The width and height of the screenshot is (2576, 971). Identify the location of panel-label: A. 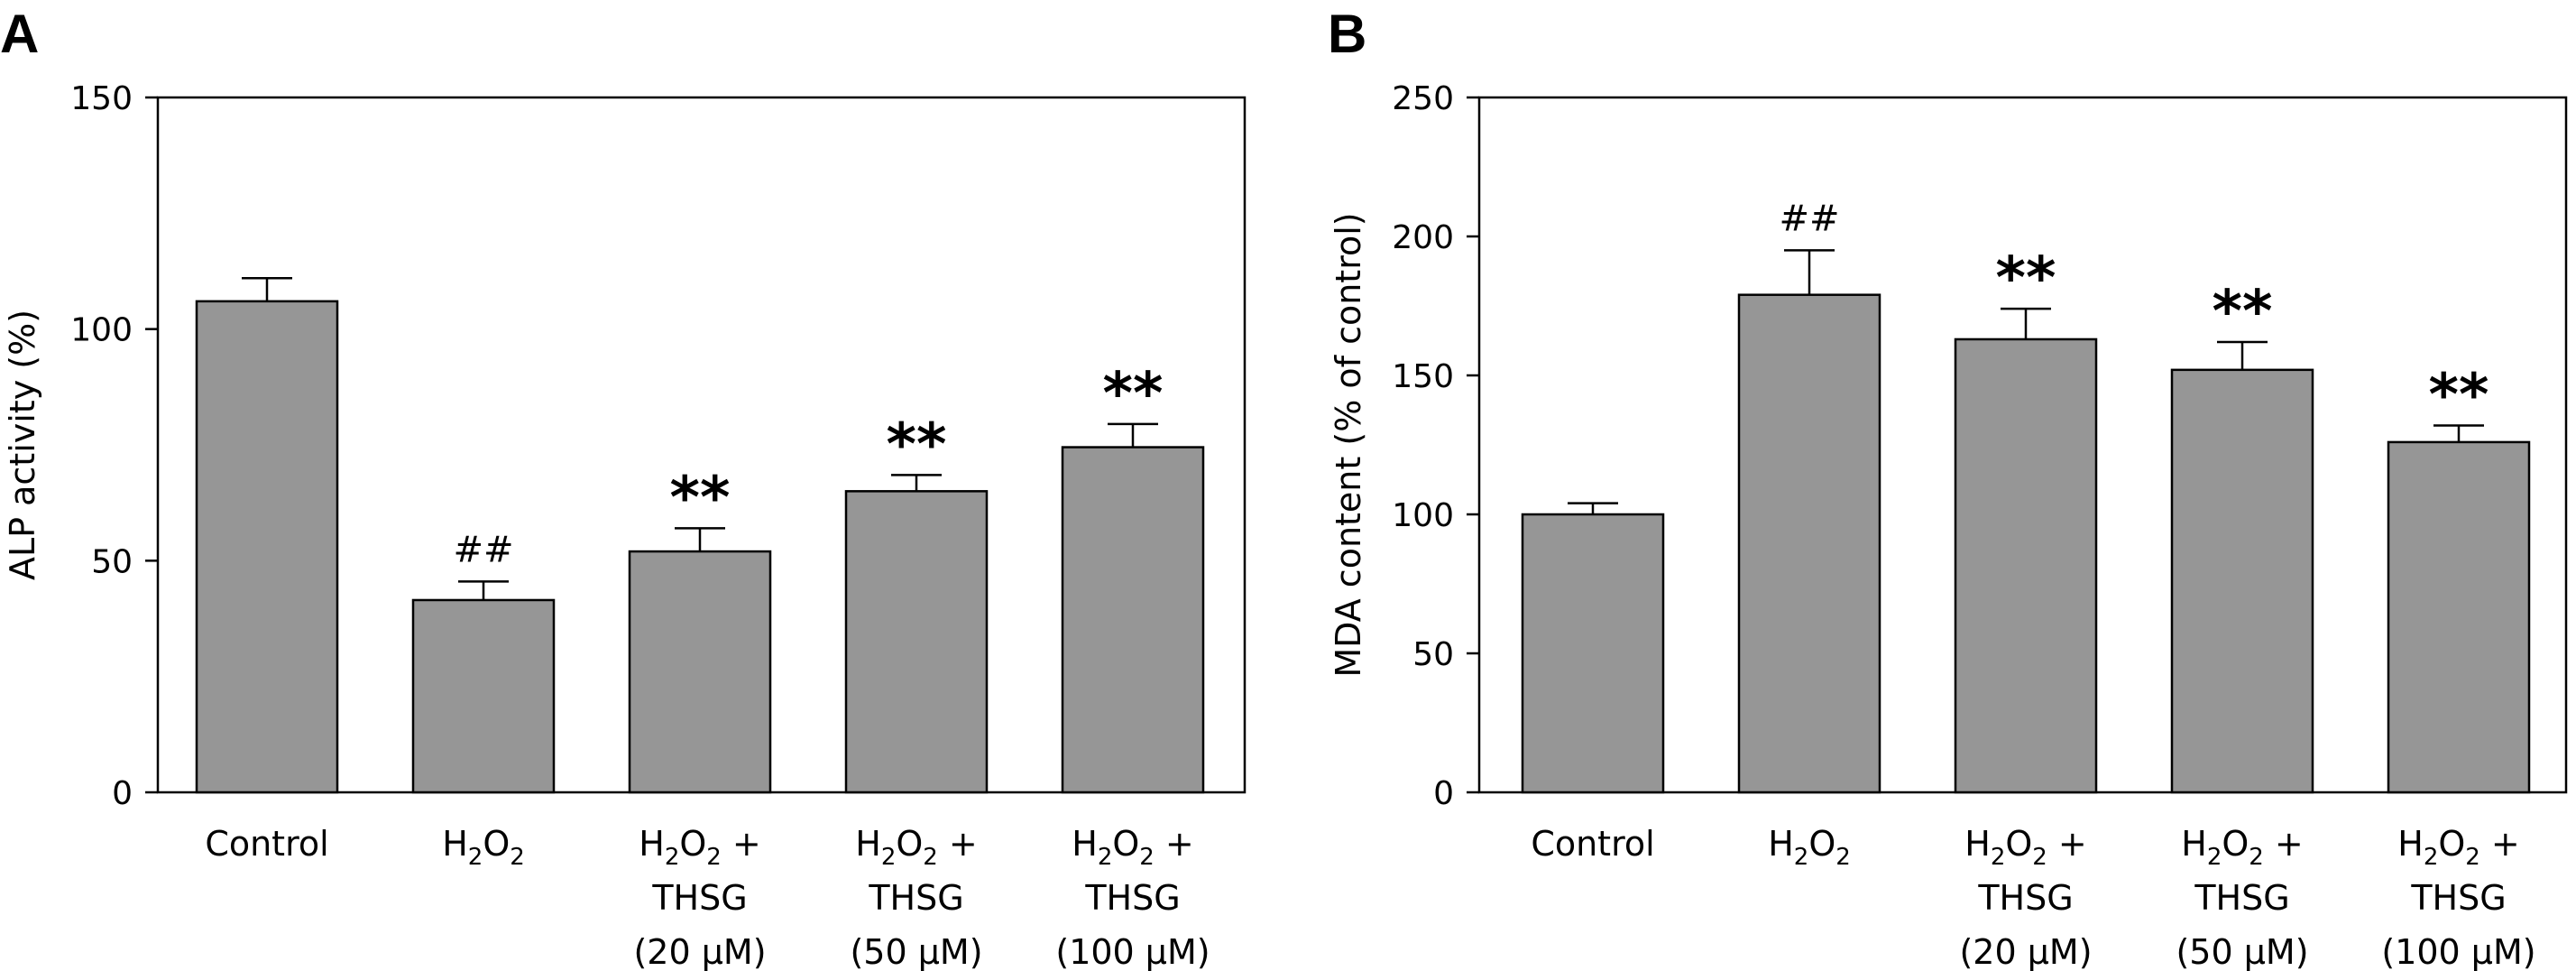
(19, 34).